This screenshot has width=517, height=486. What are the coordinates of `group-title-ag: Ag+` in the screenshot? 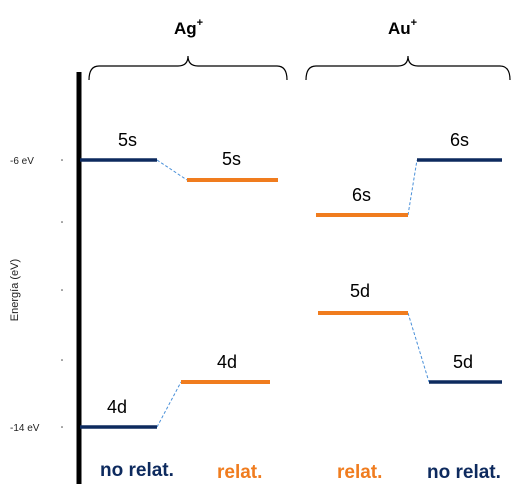 It's located at (188, 27).